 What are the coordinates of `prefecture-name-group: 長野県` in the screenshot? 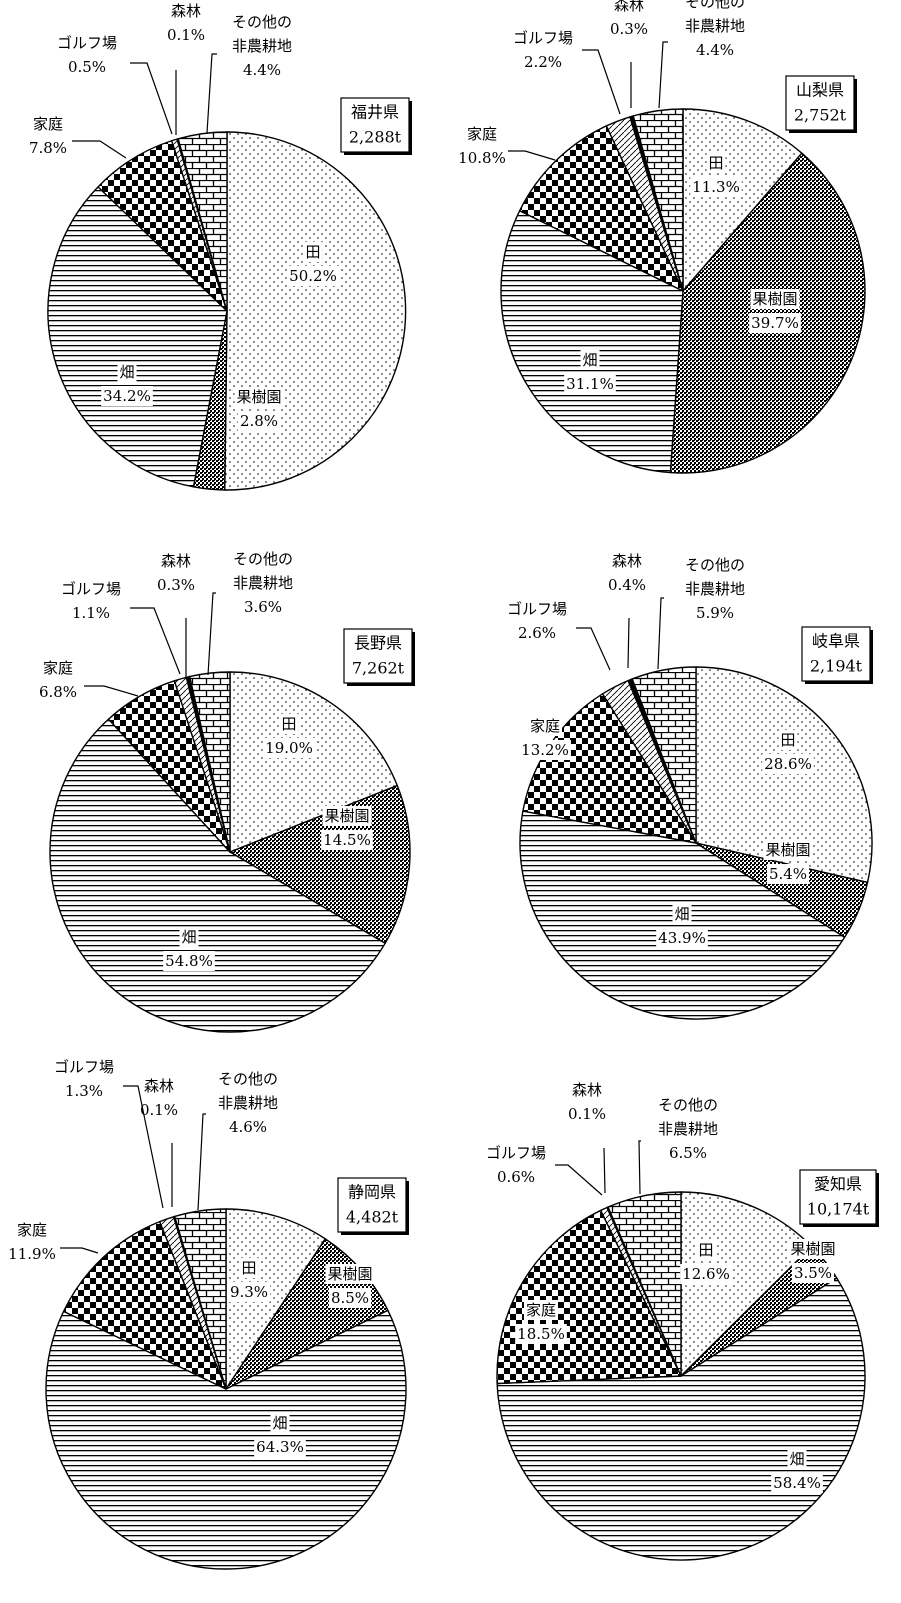 It's located at (378, 643).